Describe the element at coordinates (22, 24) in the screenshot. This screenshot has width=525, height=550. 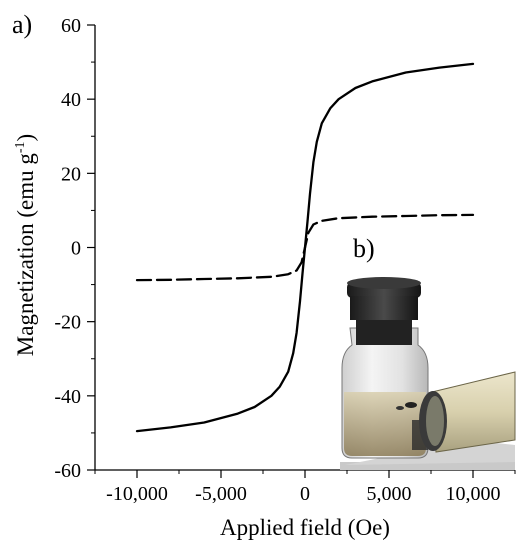
I see `panel-label-a: a)` at that location.